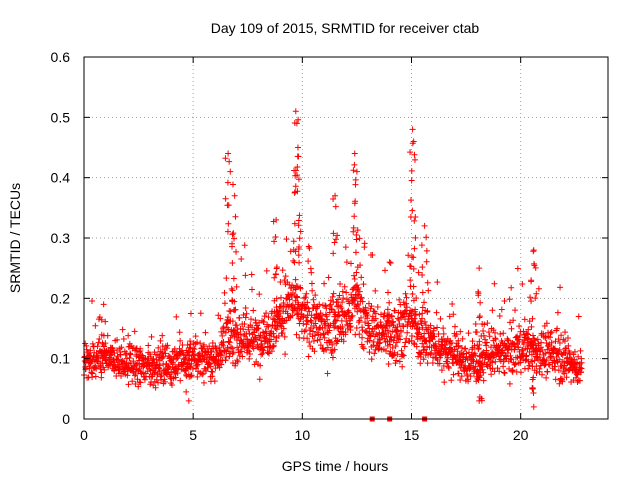 Image resolution: width=640 pixels, height=480 pixels. What do you see at coordinates (61, 238) in the screenshot?
I see `y-tick-label: 0.3` at bounding box center [61, 238].